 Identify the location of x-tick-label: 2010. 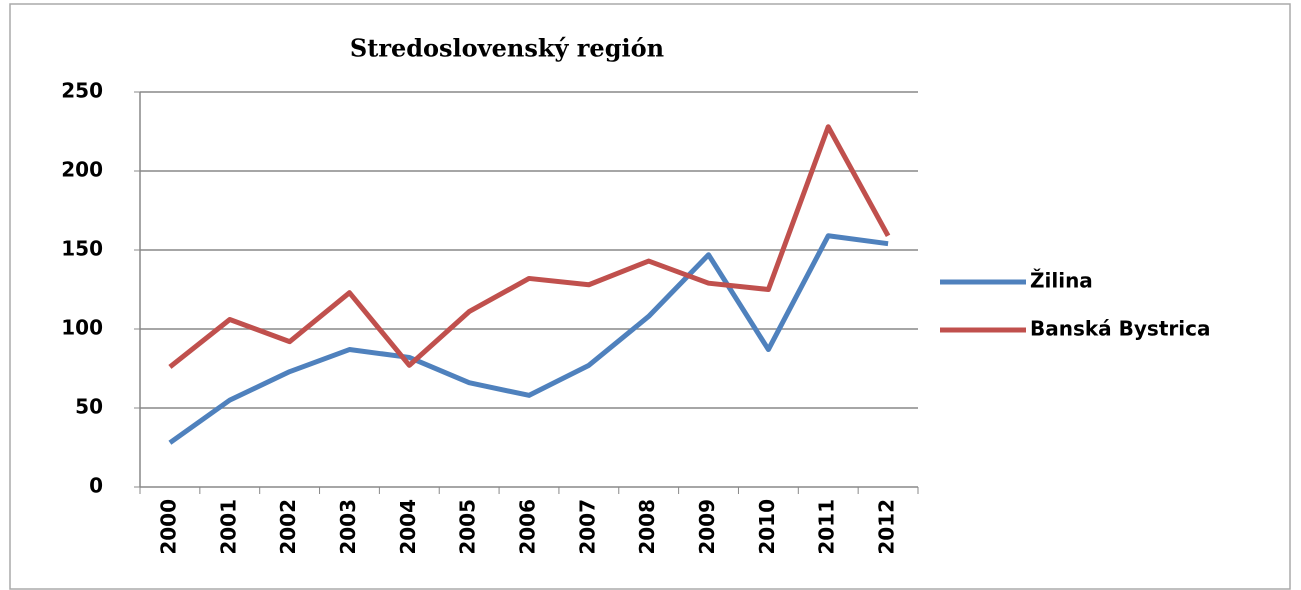
(767, 527).